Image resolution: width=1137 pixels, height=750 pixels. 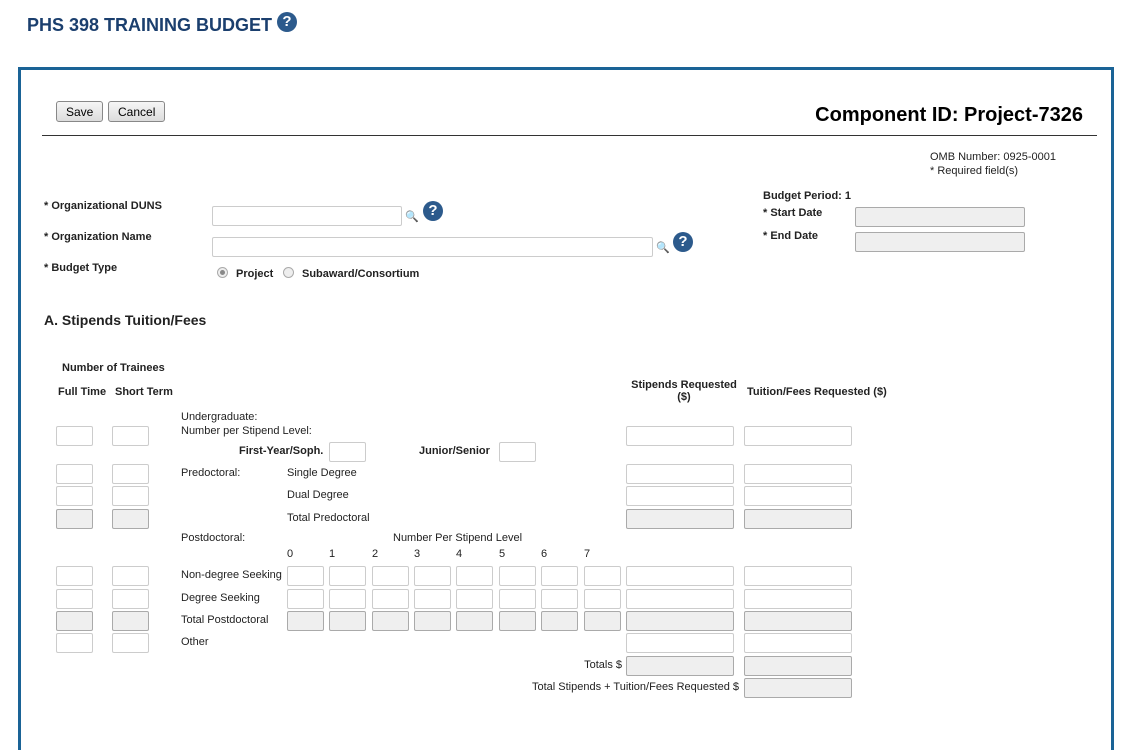 I want to click on single-degree-full-time-input, so click(x=74, y=474).